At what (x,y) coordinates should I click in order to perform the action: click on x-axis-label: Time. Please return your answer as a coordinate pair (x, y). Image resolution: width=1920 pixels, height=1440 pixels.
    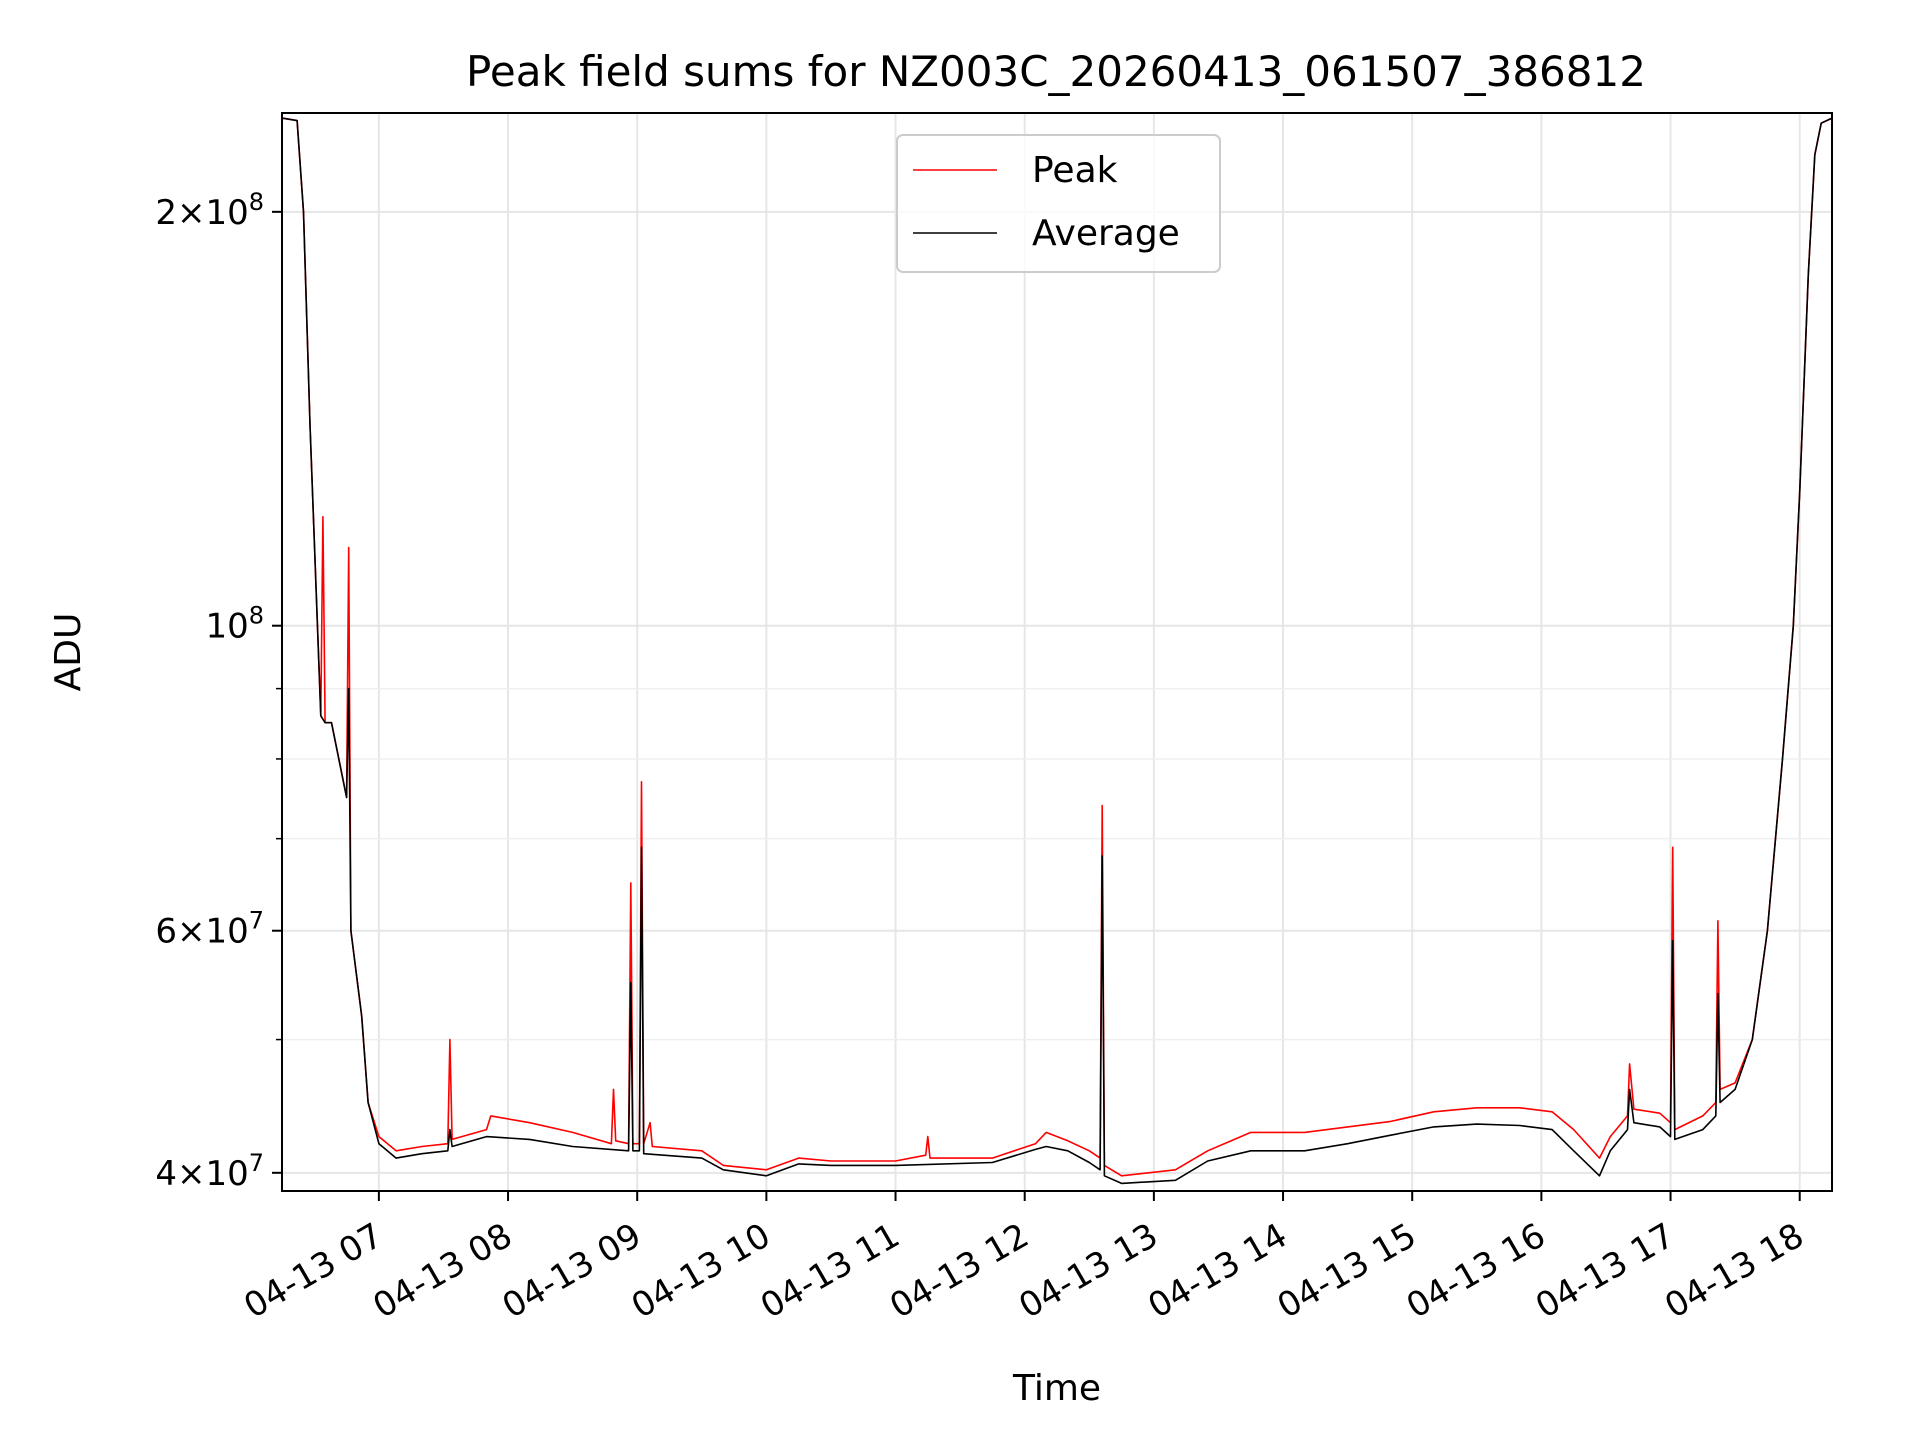
    Looking at the image, I should click on (1056, 1388).